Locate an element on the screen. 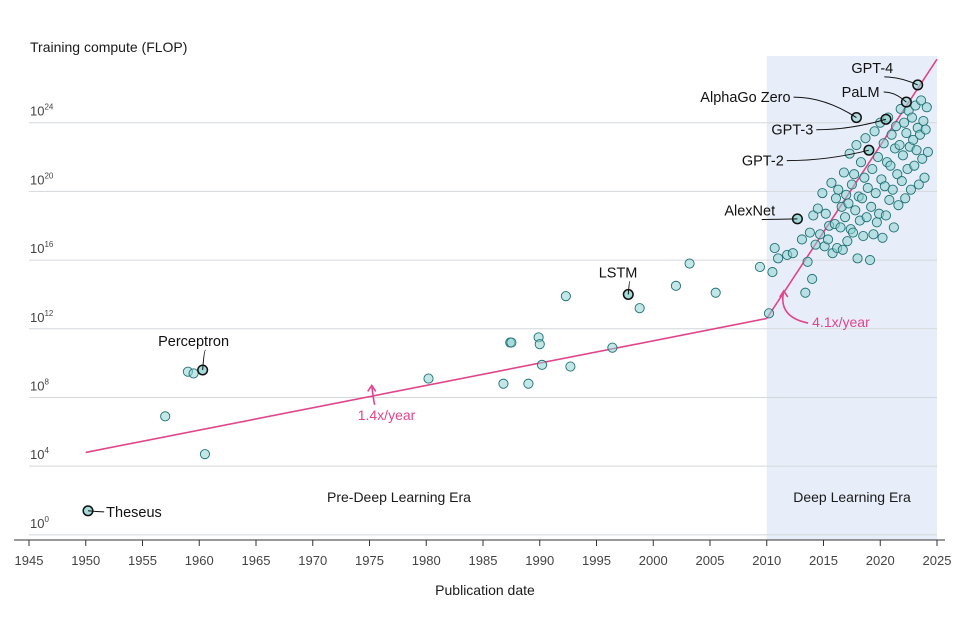 The image size is (960, 640). trend-arrowhead is located at coordinates (784, 293).